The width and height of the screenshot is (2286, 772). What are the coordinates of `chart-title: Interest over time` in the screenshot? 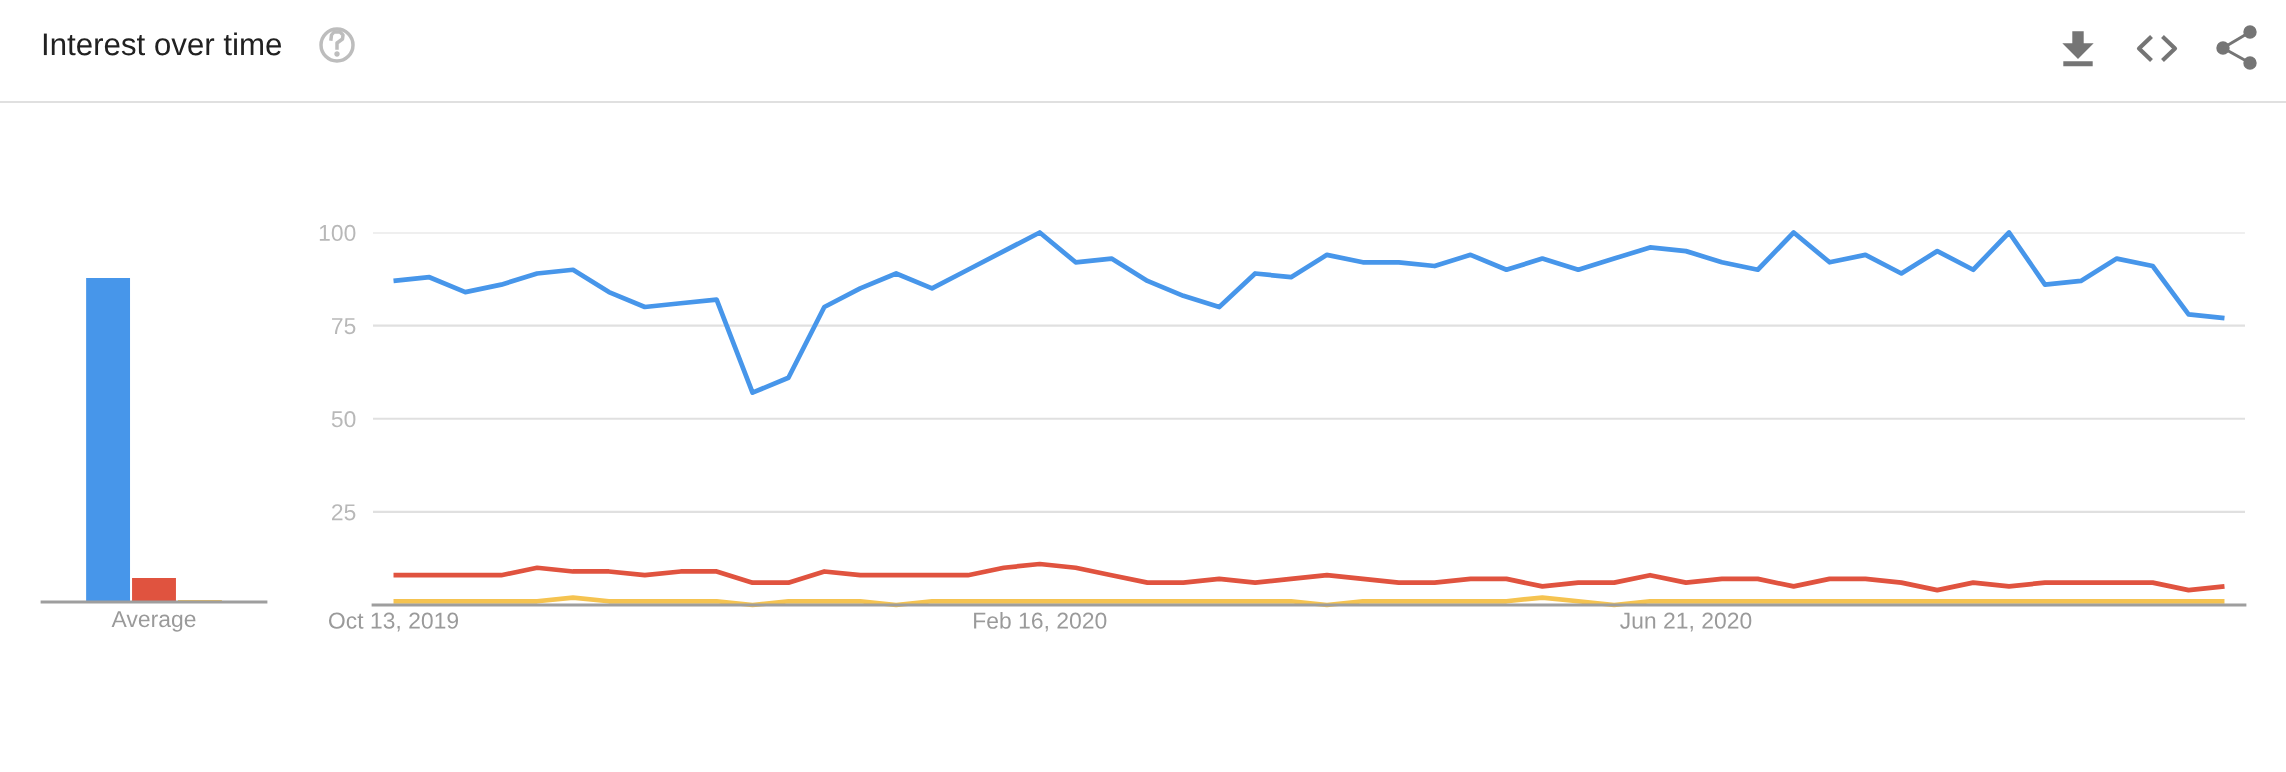 It's located at (162, 44).